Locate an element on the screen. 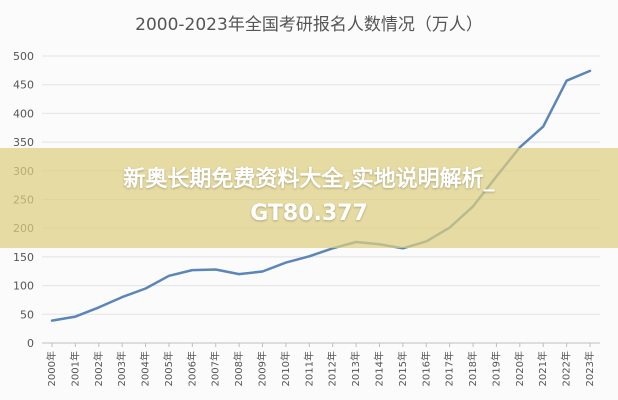 This screenshot has height=400, width=618. x-tick-label: 2014年 is located at coordinates (378, 368).